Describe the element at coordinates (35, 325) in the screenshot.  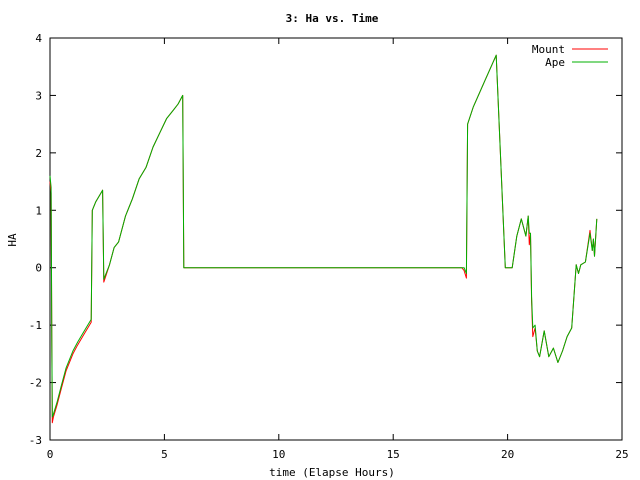
I see `y-tick-label: -1` at that location.